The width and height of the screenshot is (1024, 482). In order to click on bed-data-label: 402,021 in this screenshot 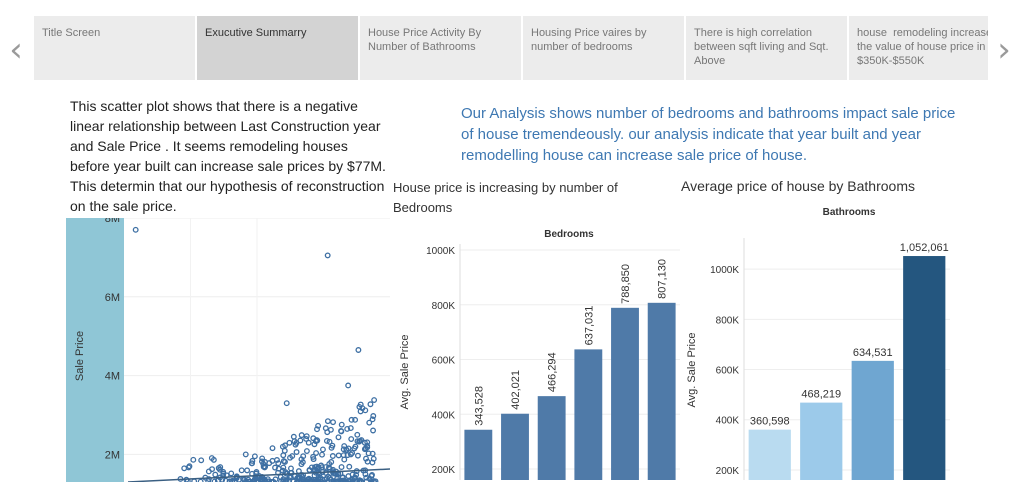, I will do `click(516, 390)`.